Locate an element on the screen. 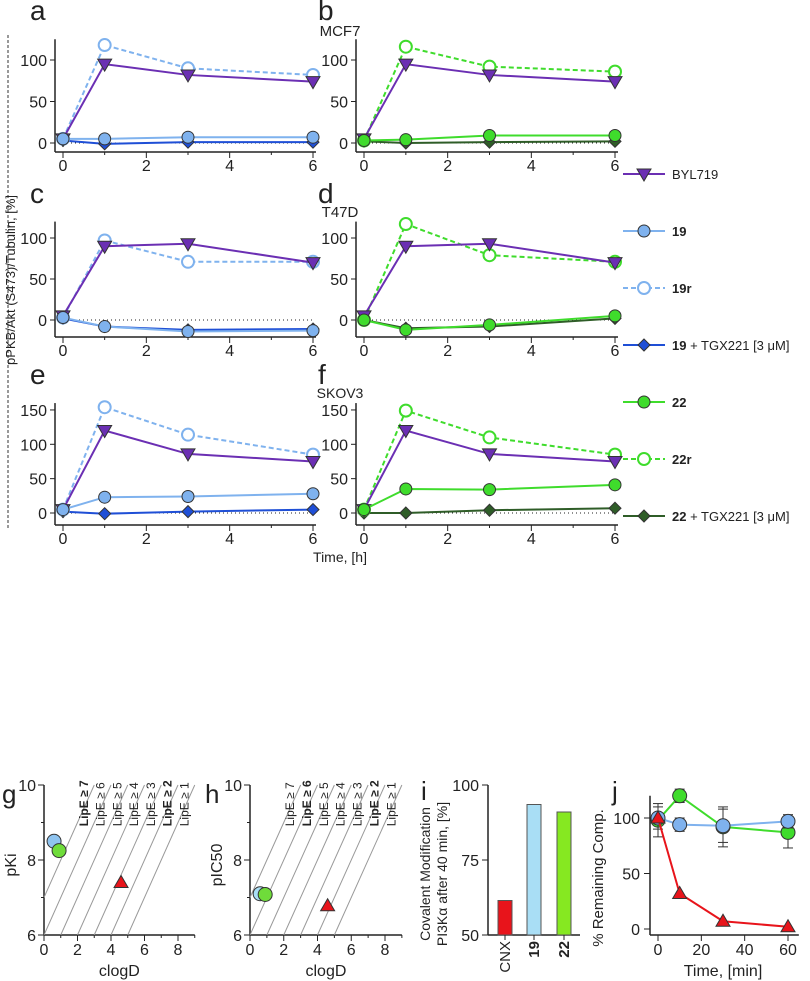 This screenshot has height=981, width=810. cell-line-title: MCF7 is located at coordinates (340, 31).